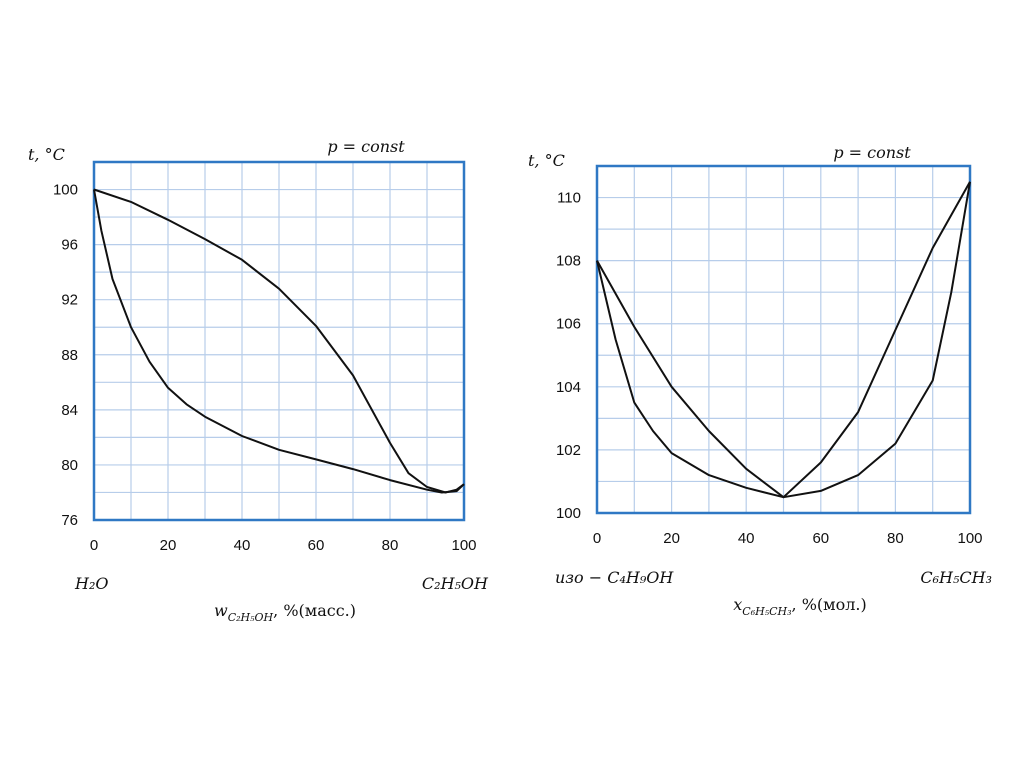 The height and width of the screenshot is (767, 1024). What do you see at coordinates (829, 604) in the screenshot?
I see `x-axis-label-unit: , %(мол.)` at bounding box center [829, 604].